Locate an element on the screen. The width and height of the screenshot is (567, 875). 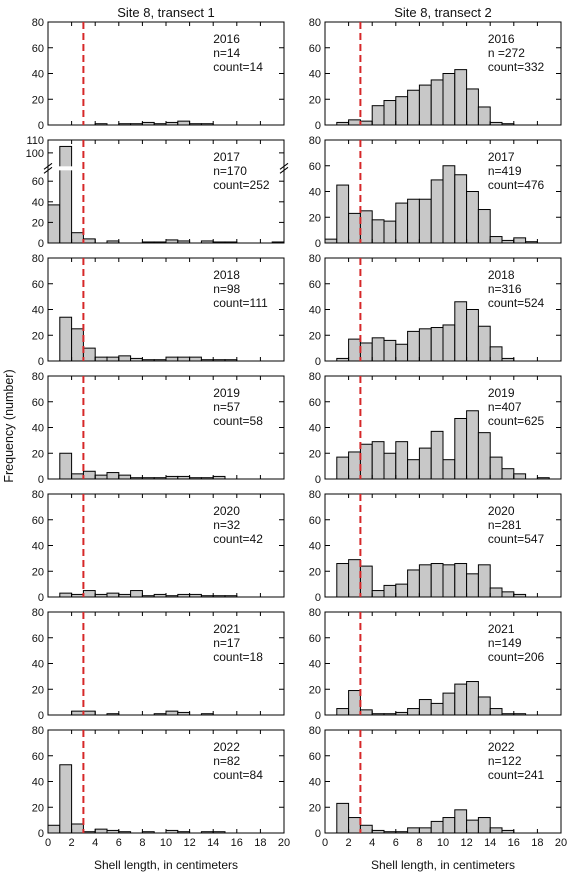
panel-count-label: count=476 is located at coordinates (516, 185).